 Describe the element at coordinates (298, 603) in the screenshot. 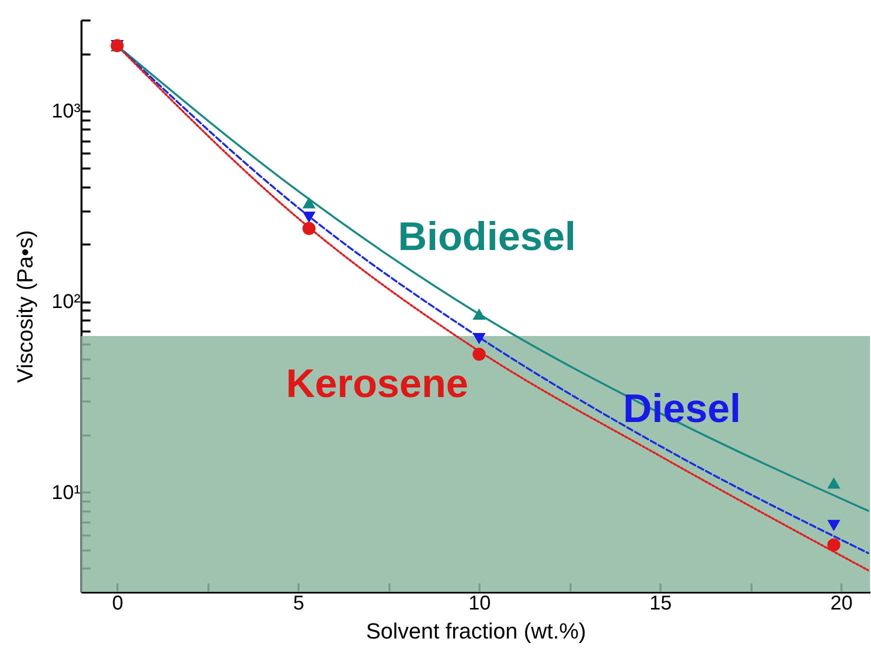

I see `x-tick-label: 5` at that location.